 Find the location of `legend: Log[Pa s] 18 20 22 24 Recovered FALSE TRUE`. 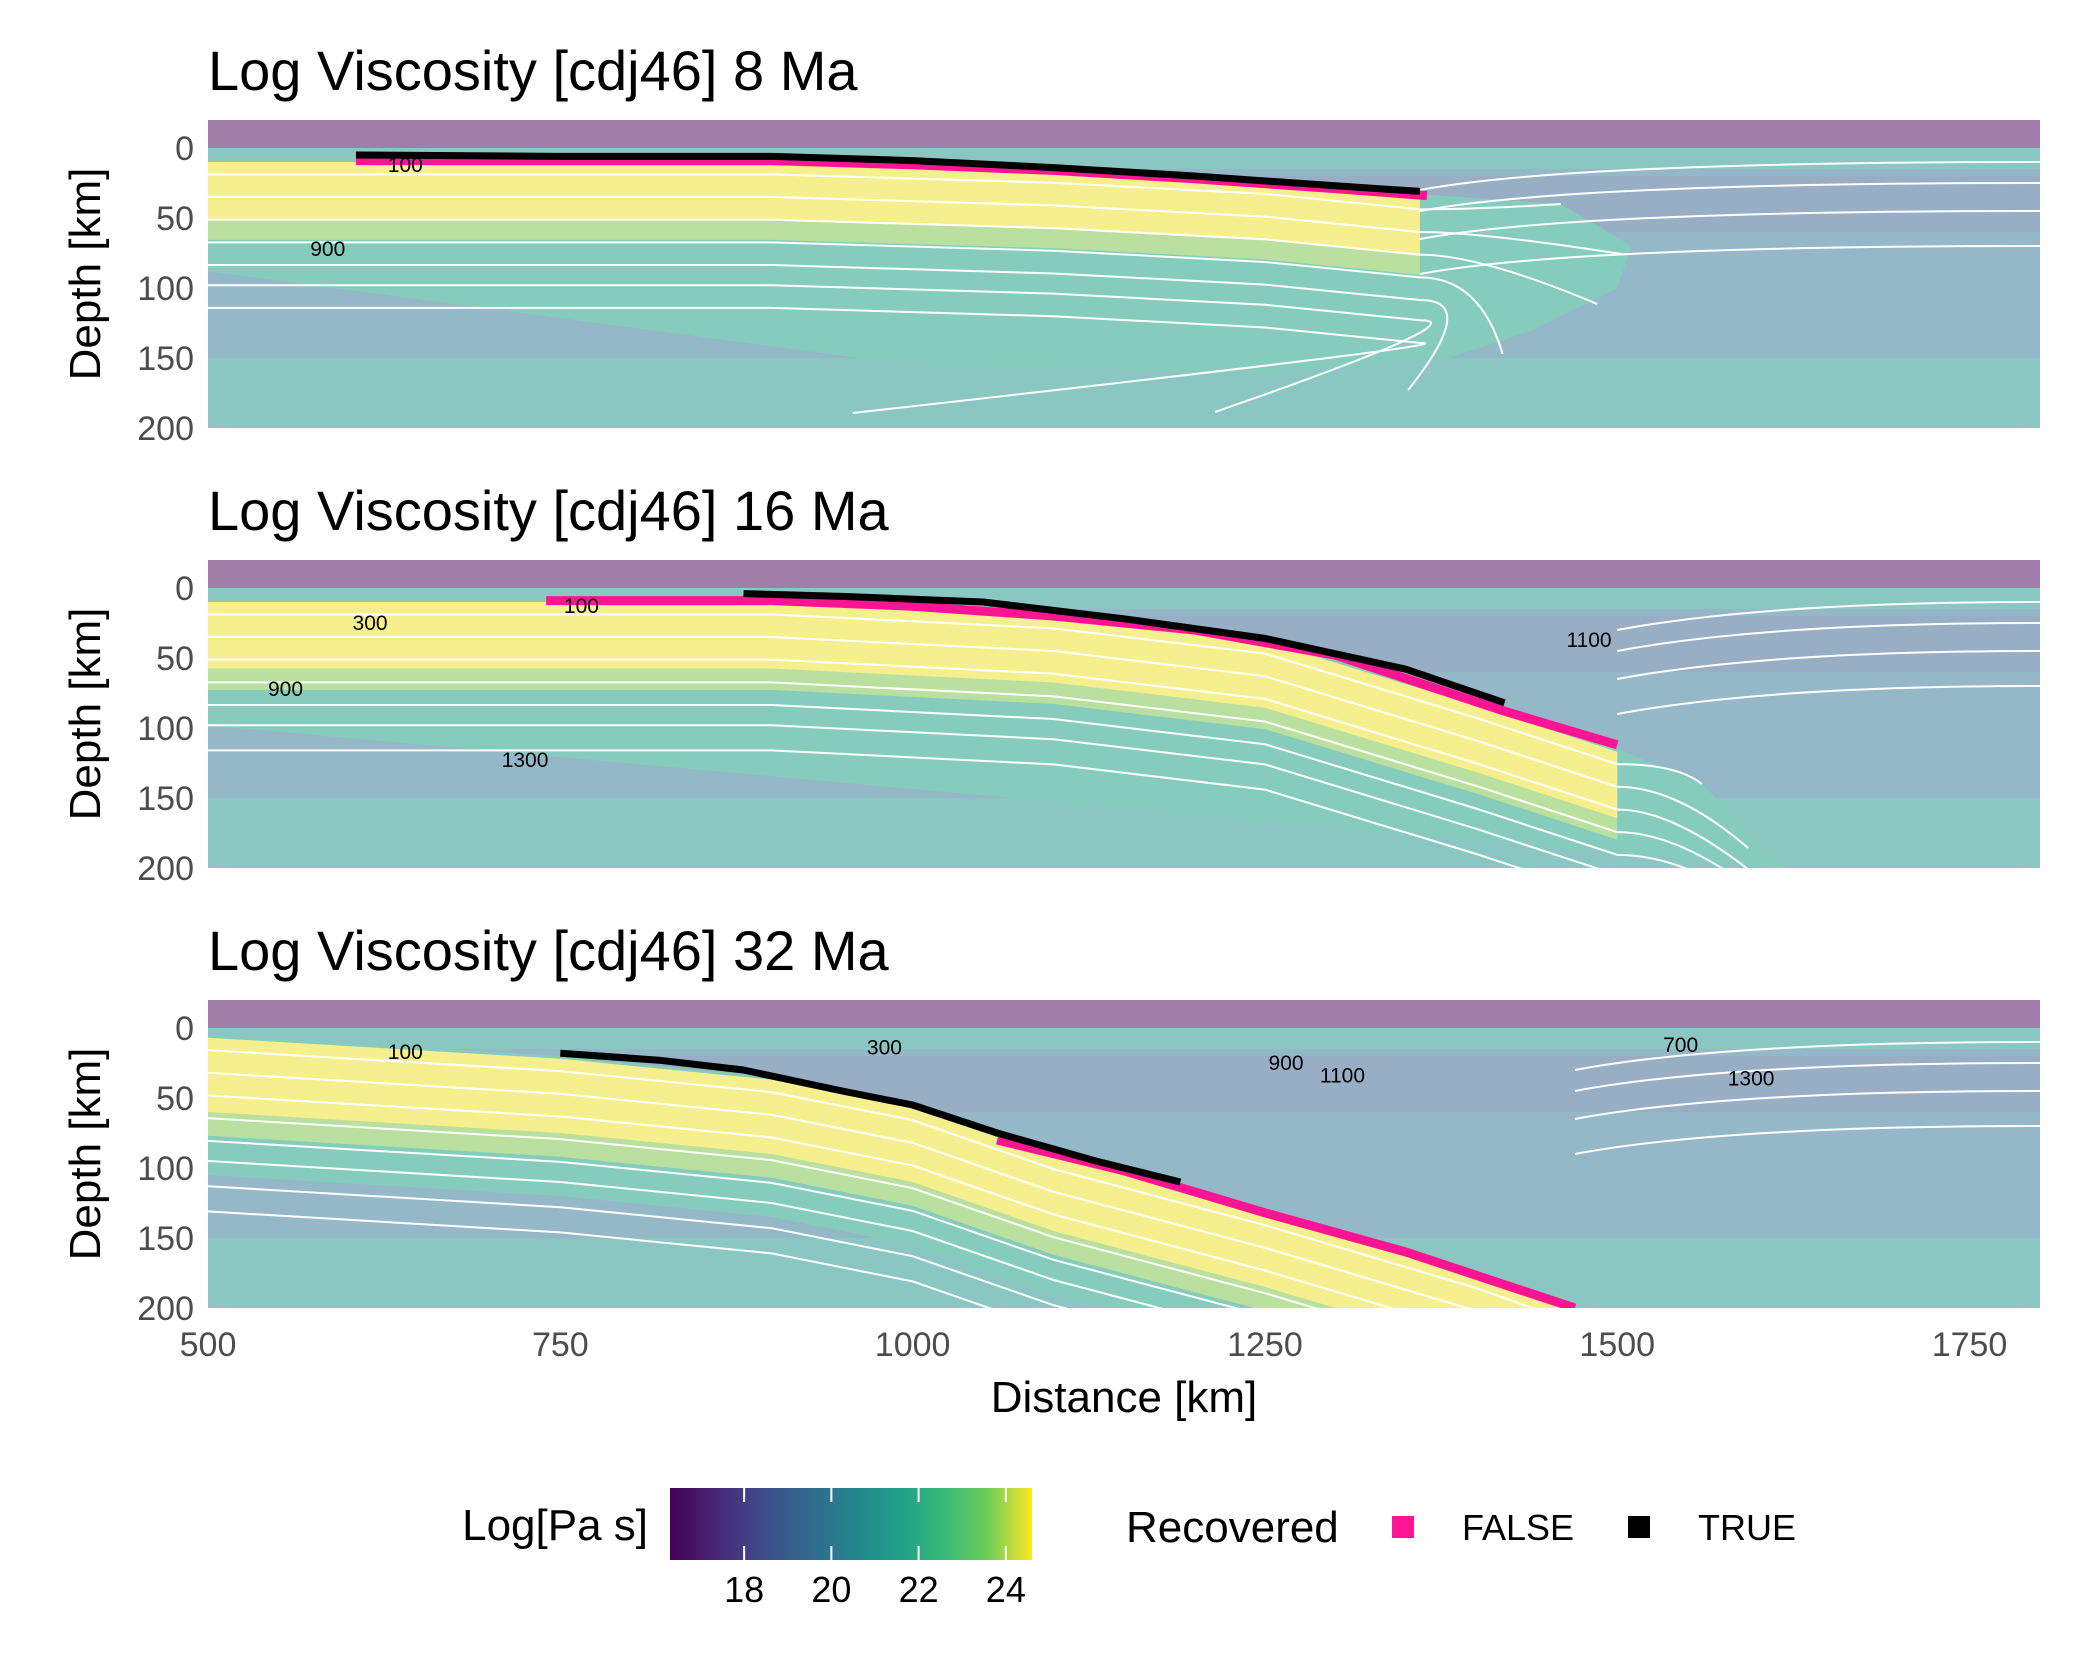

legend: Log[Pa s] 18 20 22 24 Recovered FALSE TRUE is located at coordinates (1129, 1549).